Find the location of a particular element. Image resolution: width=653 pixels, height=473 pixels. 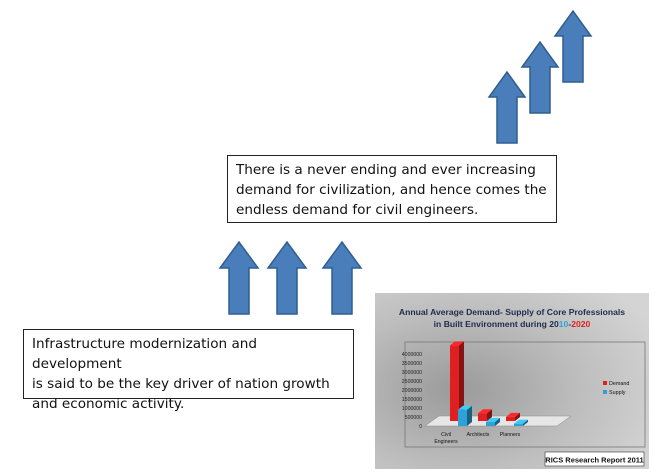

chart-title-line-2: in Built Environment during 2010-2020 is located at coordinates (512, 324).